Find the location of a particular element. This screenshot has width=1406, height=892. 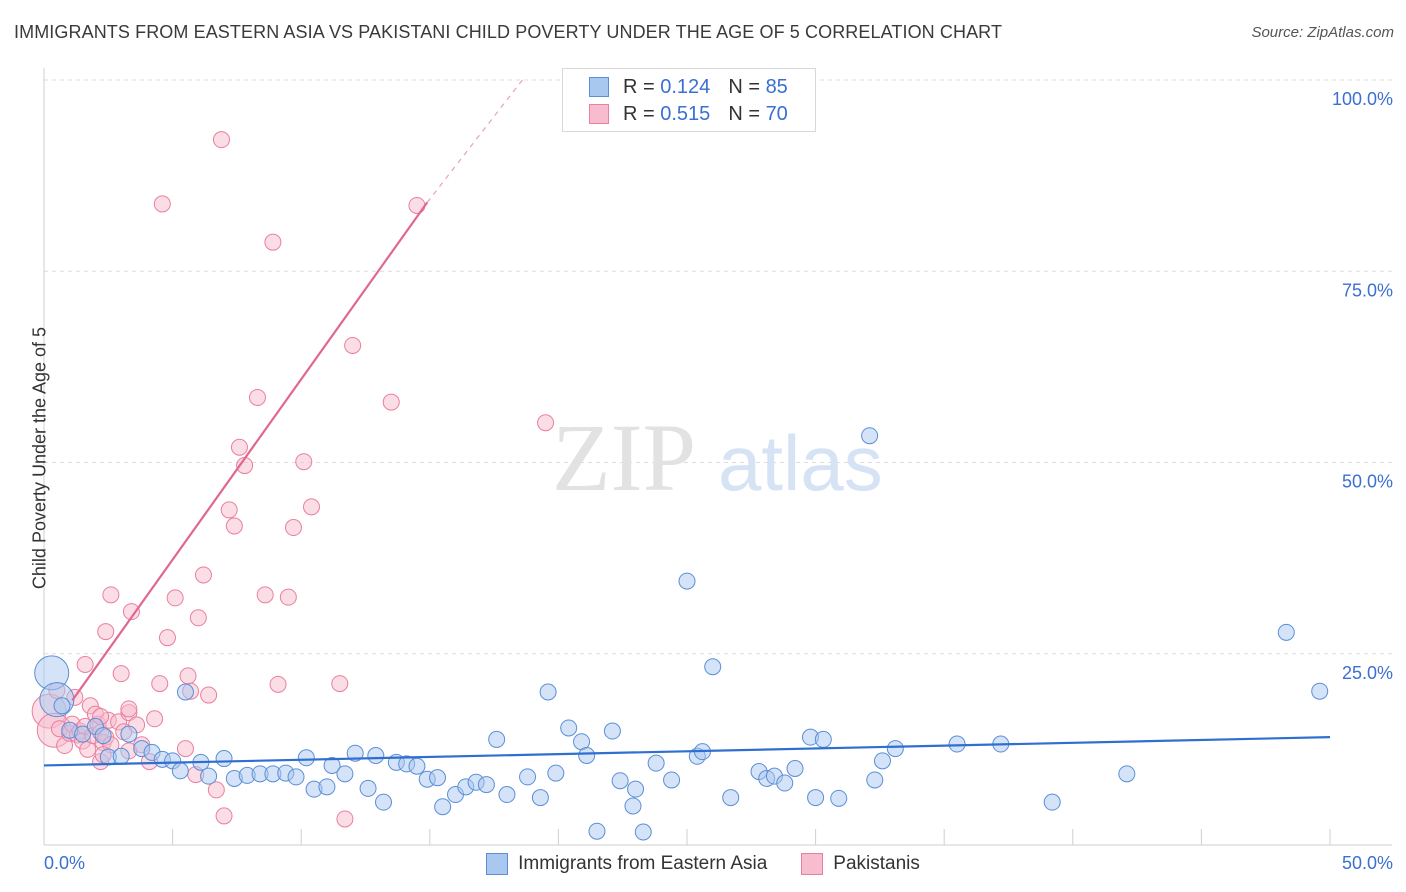

trend-line-eastern-asia is located at coordinates (687, 751).